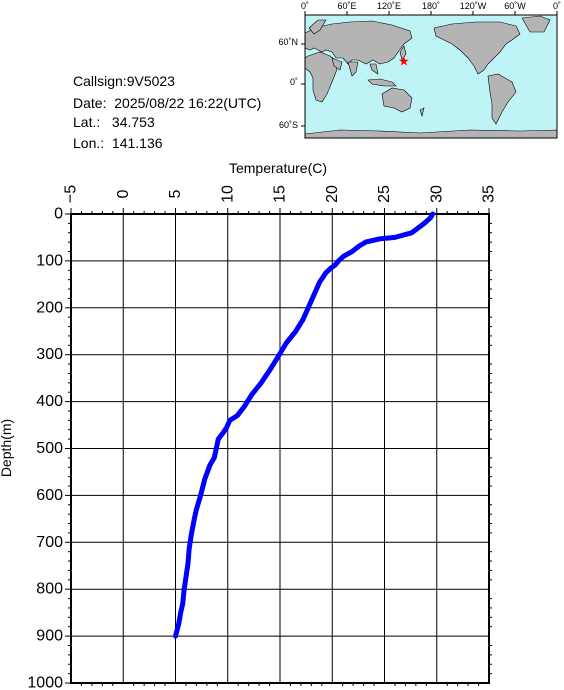 The image size is (564, 690). Describe the element at coordinates (175, 193) in the screenshot. I see `x-tick-label: 5` at that location.